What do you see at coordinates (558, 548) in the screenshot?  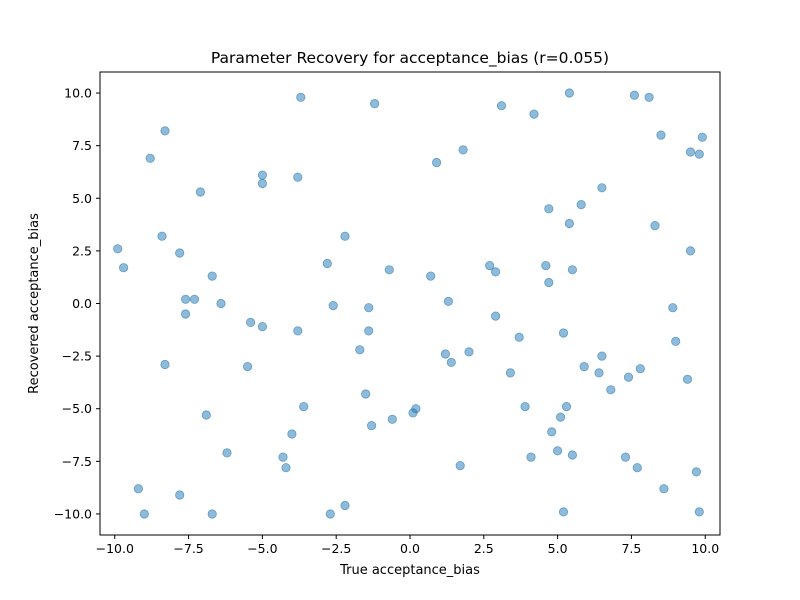 I see `x-tick-label: 5.0` at bounding box center [558, 548].